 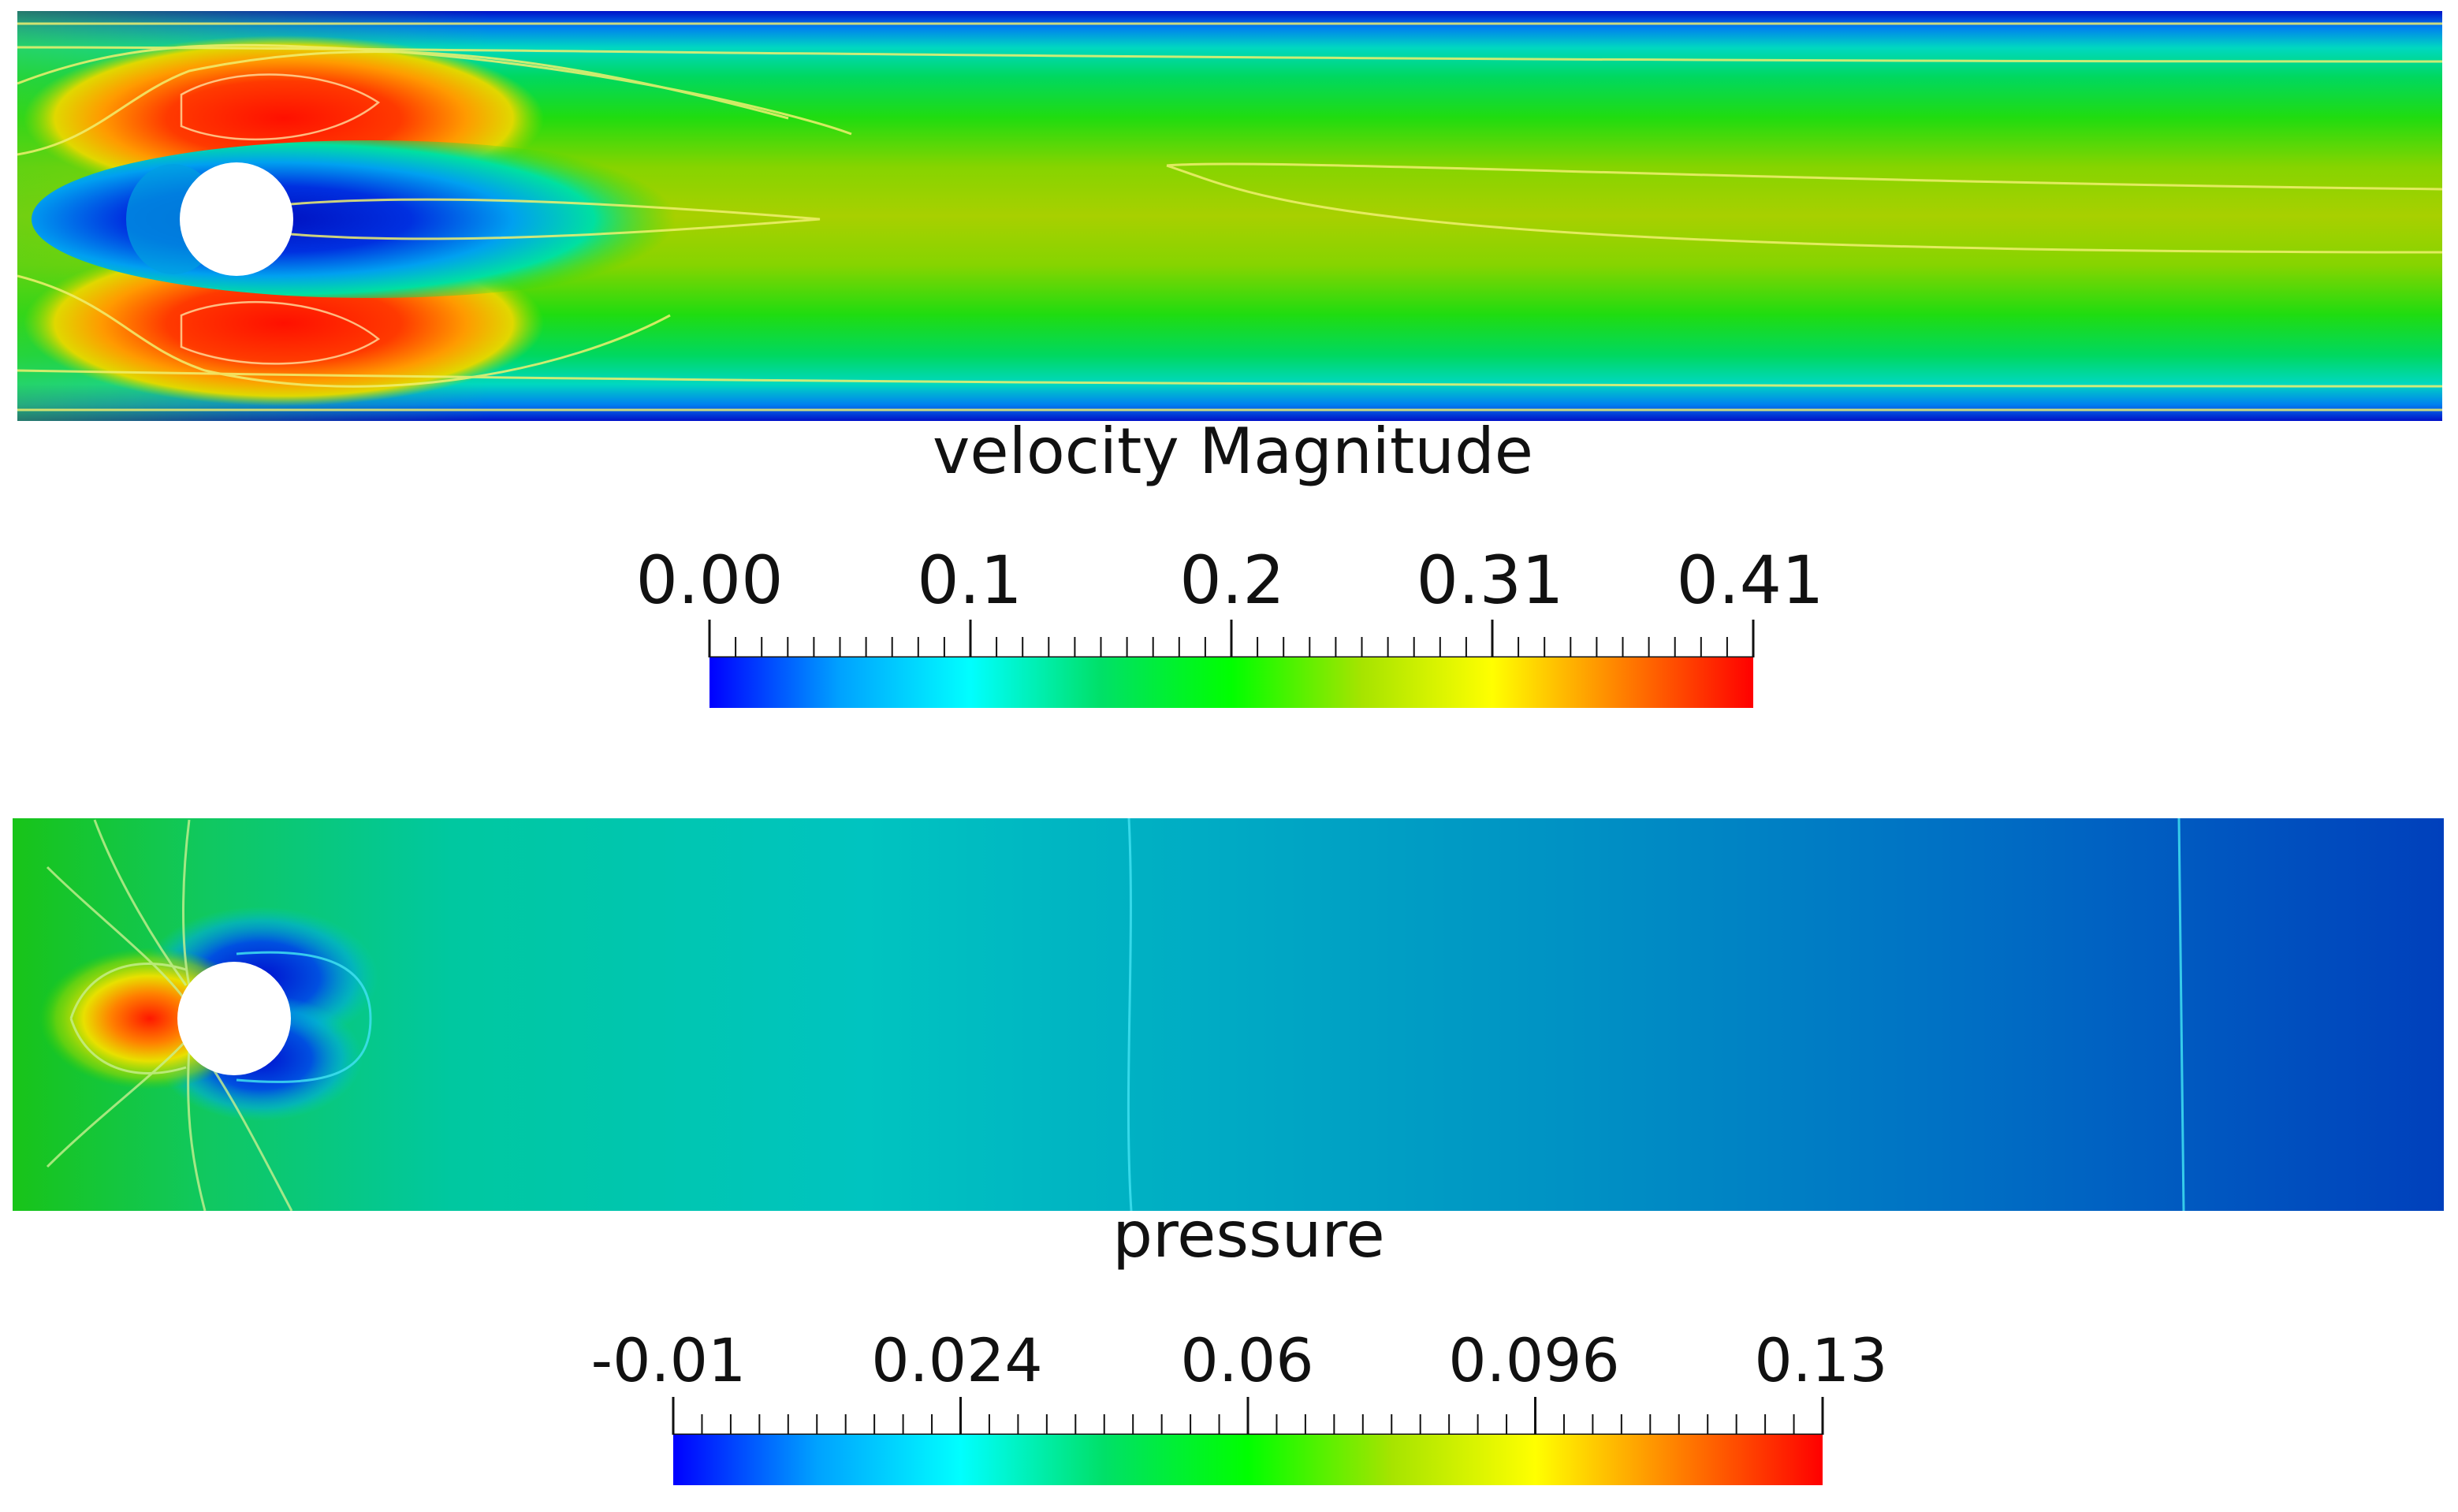 What do you see at coordinates (1246, 1360) in the screenshot?
I see `pressure-tick-label: 0.06` at bounding box center [1246, 1360].